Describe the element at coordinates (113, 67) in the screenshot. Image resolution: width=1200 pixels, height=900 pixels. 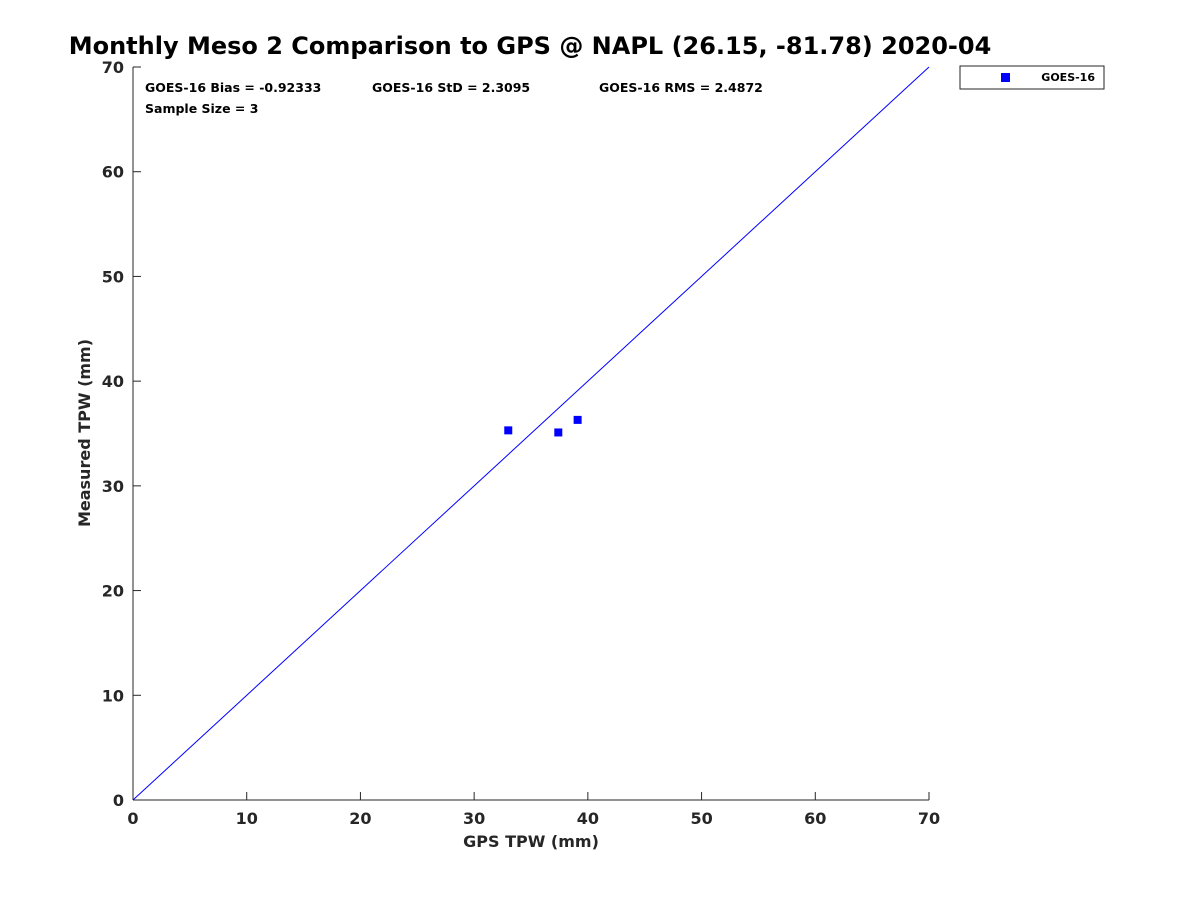
I see `y-tick-label: 70` at that location.